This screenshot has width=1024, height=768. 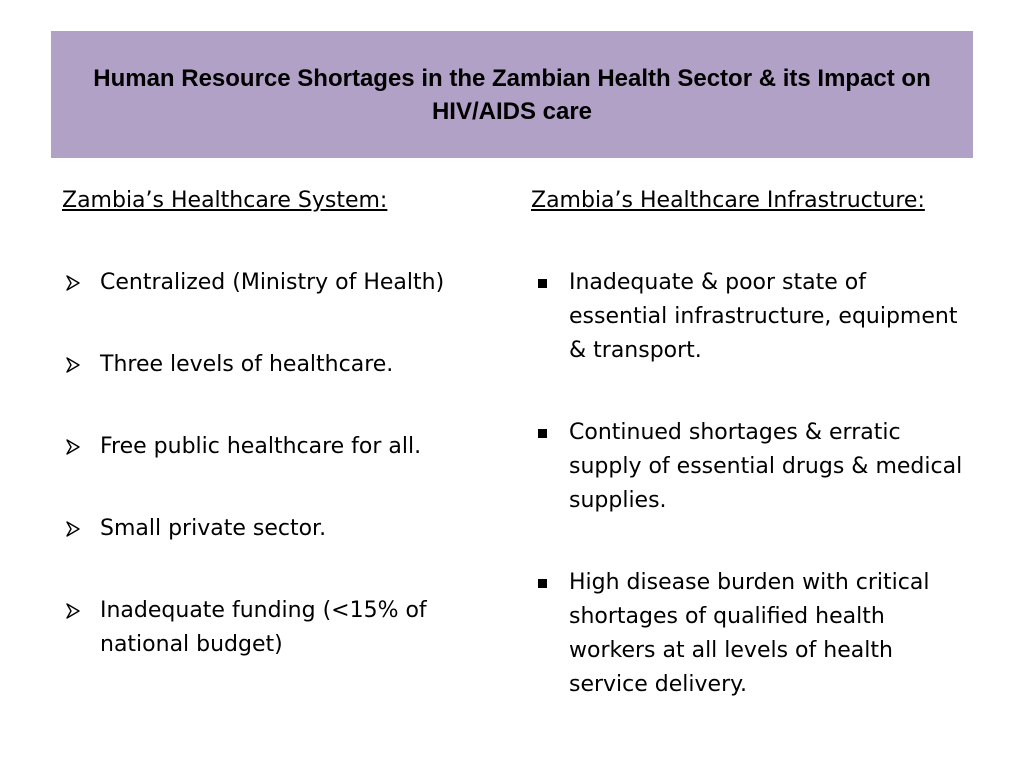 I want to click on list-item-text: Centralized (Ministry of Health), so click(x=272, y=282).